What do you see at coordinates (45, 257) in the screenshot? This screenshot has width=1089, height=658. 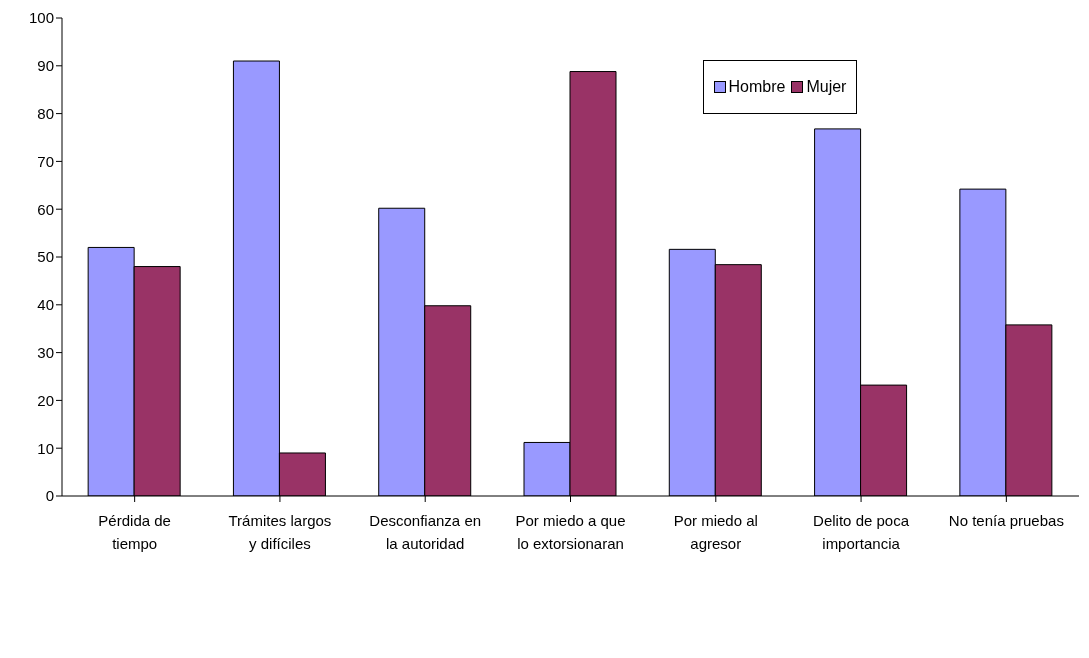 I see `y-tick-label: 50` at bounding box center [45, 257].